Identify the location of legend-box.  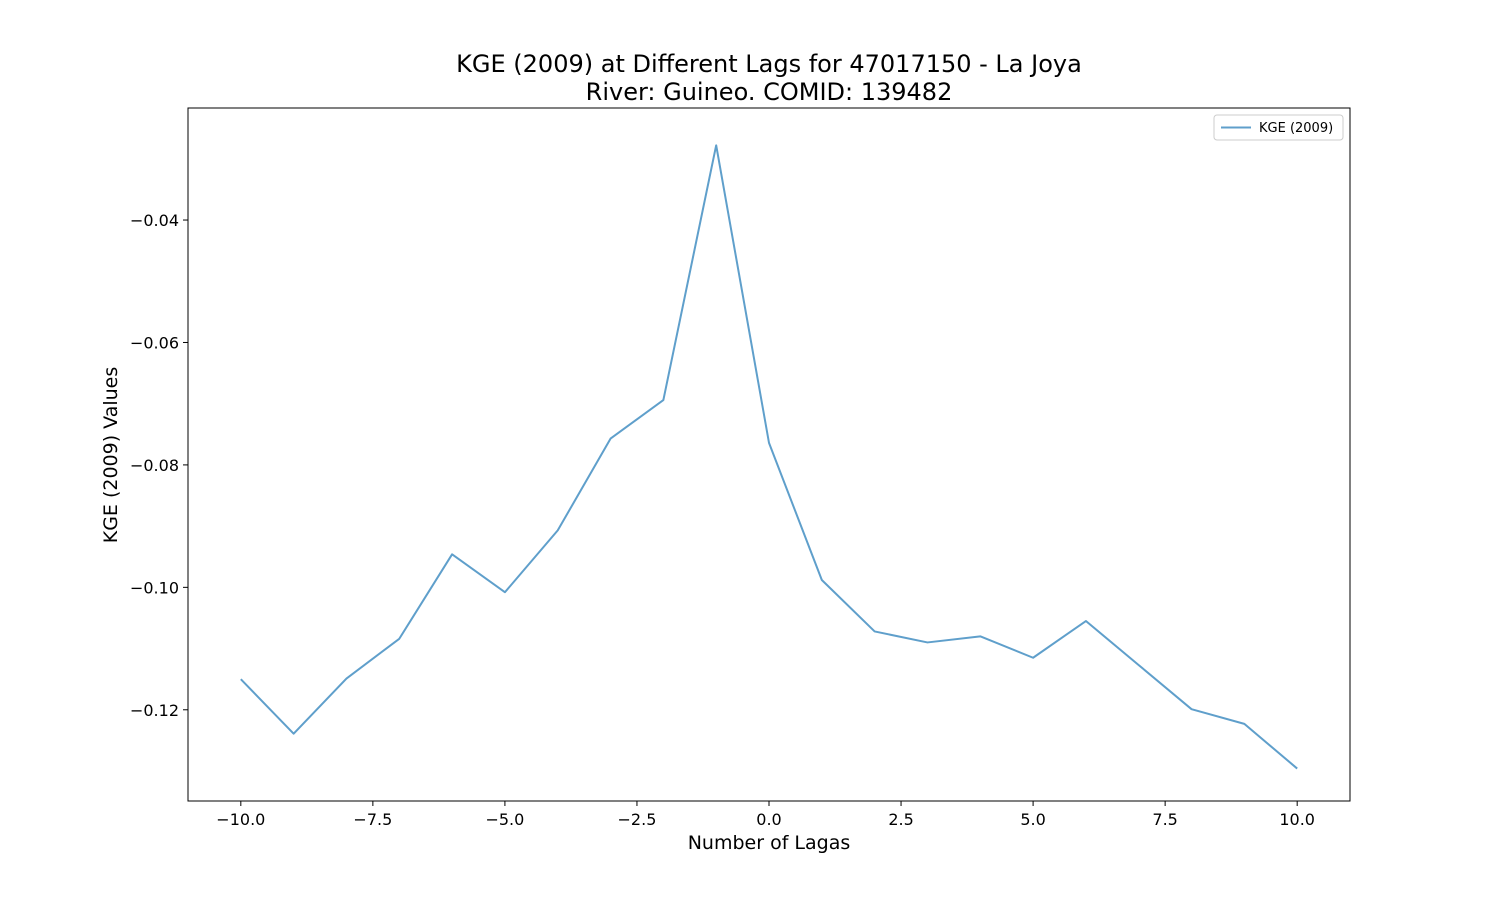
(1278, 127).